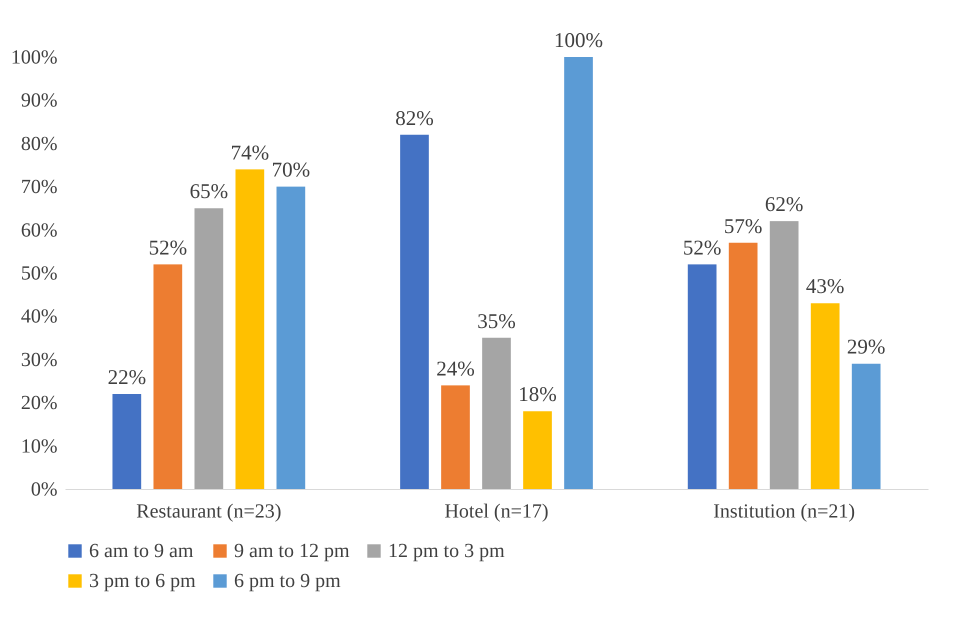 The width and height of the screenshot is (959, 619). Describe the element at coordinates (292, 551) in the screenshot. I see `legend-label: 9 am to 12 pm` at that location.